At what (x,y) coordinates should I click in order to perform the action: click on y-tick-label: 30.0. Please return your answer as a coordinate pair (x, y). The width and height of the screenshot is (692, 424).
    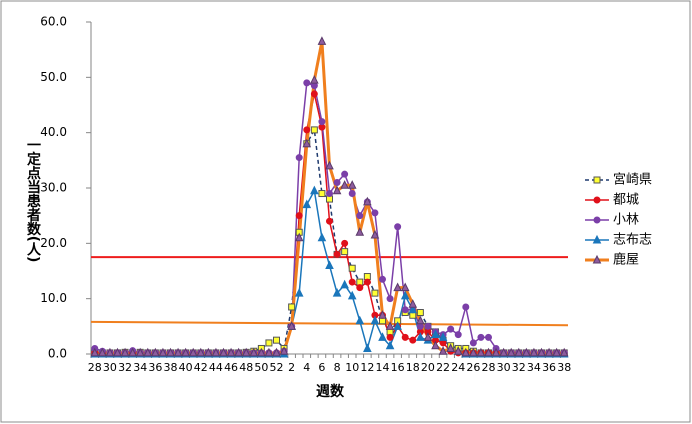
    Looking at the image, I should click on (53, 188).